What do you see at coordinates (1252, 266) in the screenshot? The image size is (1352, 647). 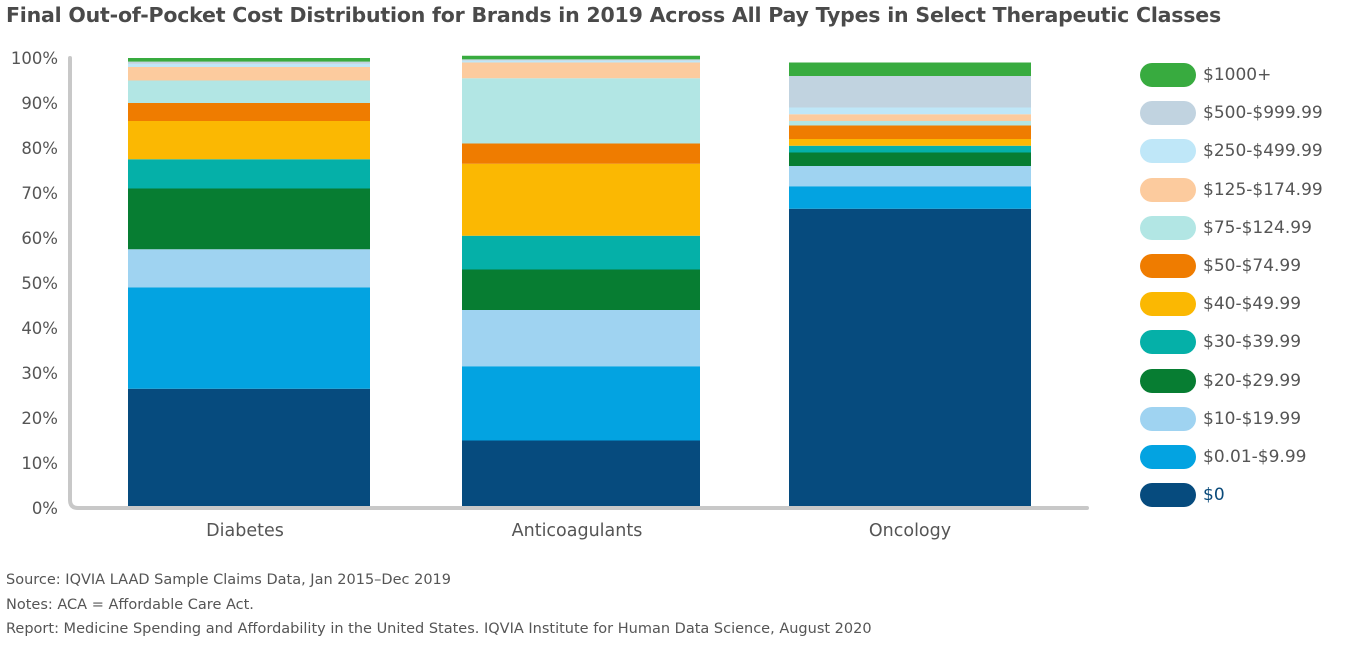 I see `legend-label: $50-$74.99` at bounding box center [1252, 266].